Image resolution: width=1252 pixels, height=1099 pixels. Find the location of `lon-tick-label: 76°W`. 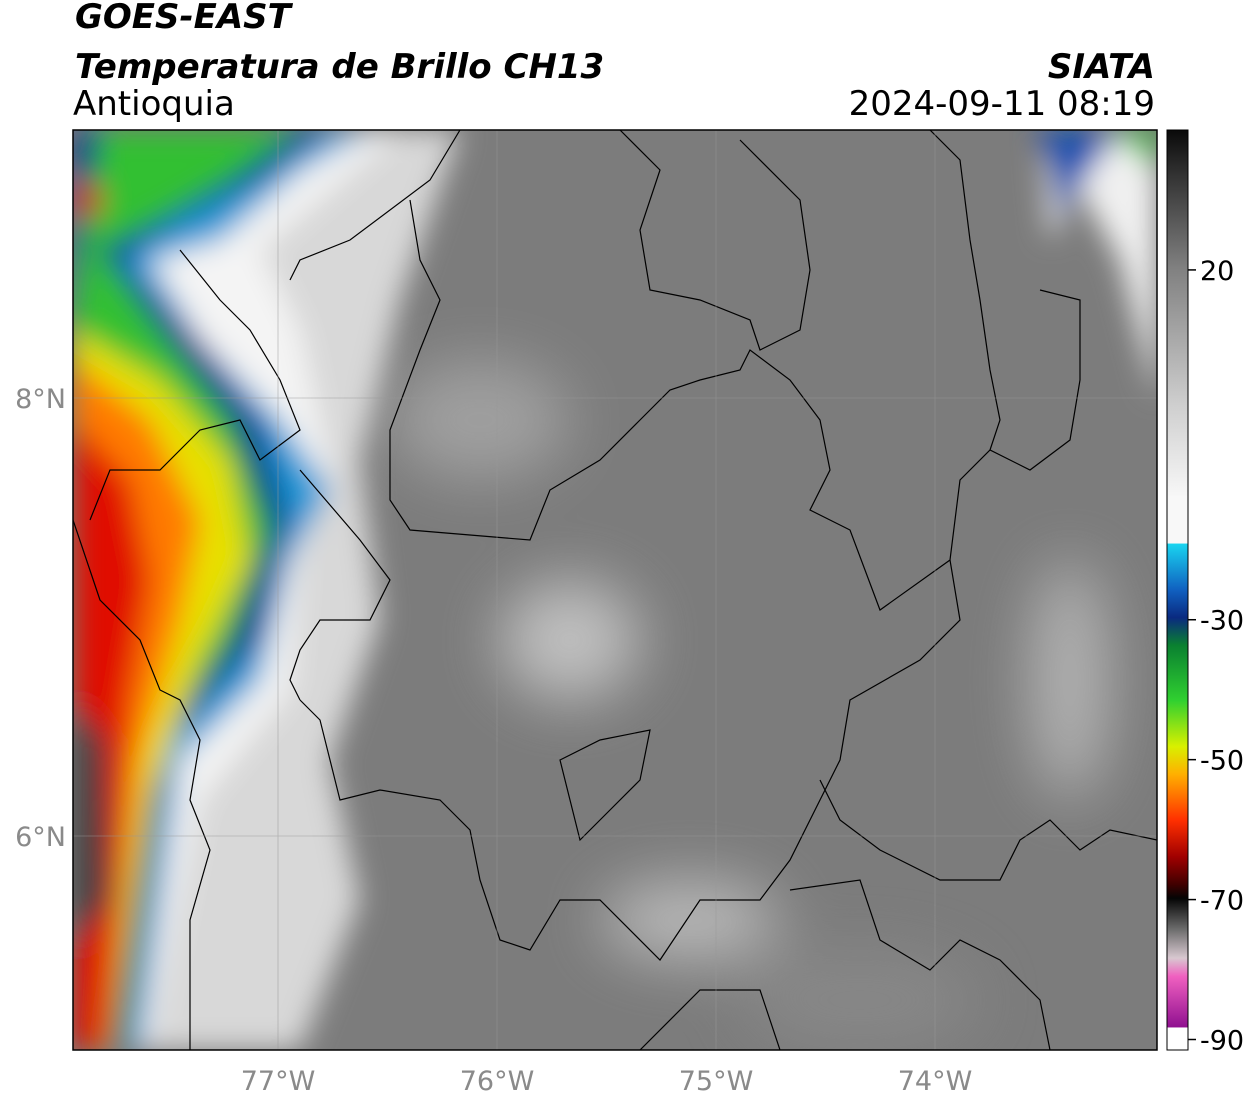

lon-tick-label: 76°W is located at coordinates (497, 1081).